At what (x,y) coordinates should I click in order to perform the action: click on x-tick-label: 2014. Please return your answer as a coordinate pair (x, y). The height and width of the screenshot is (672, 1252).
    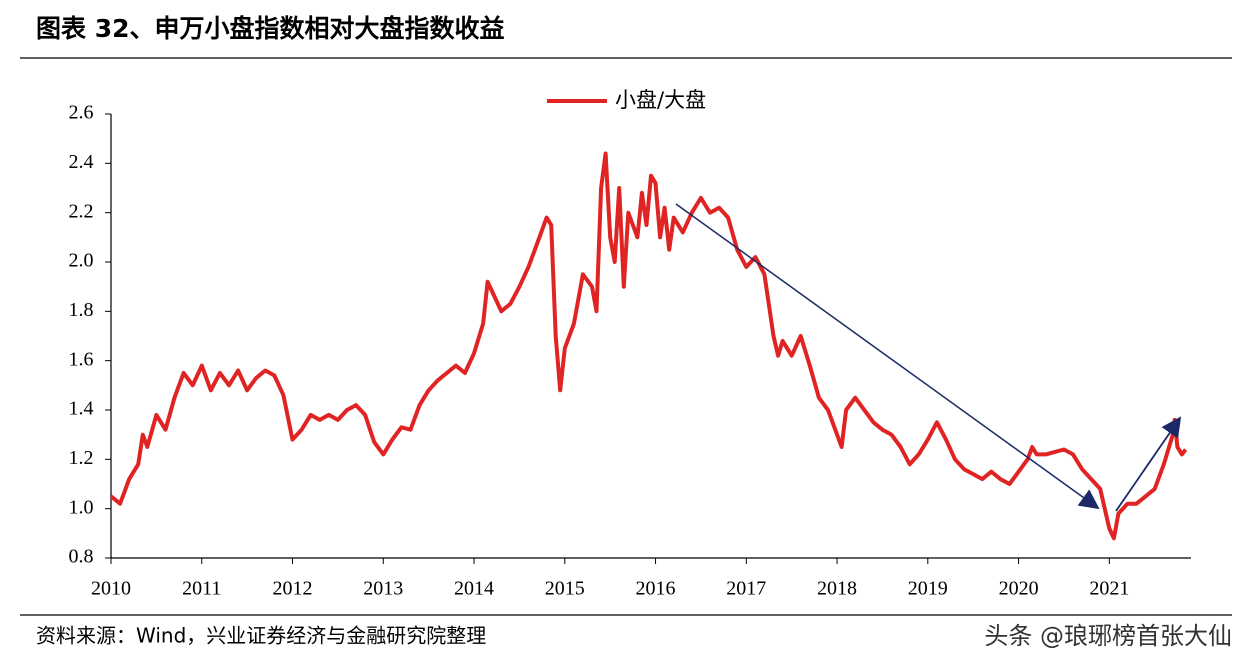
    Looking at the image, I should click on (474, 589).